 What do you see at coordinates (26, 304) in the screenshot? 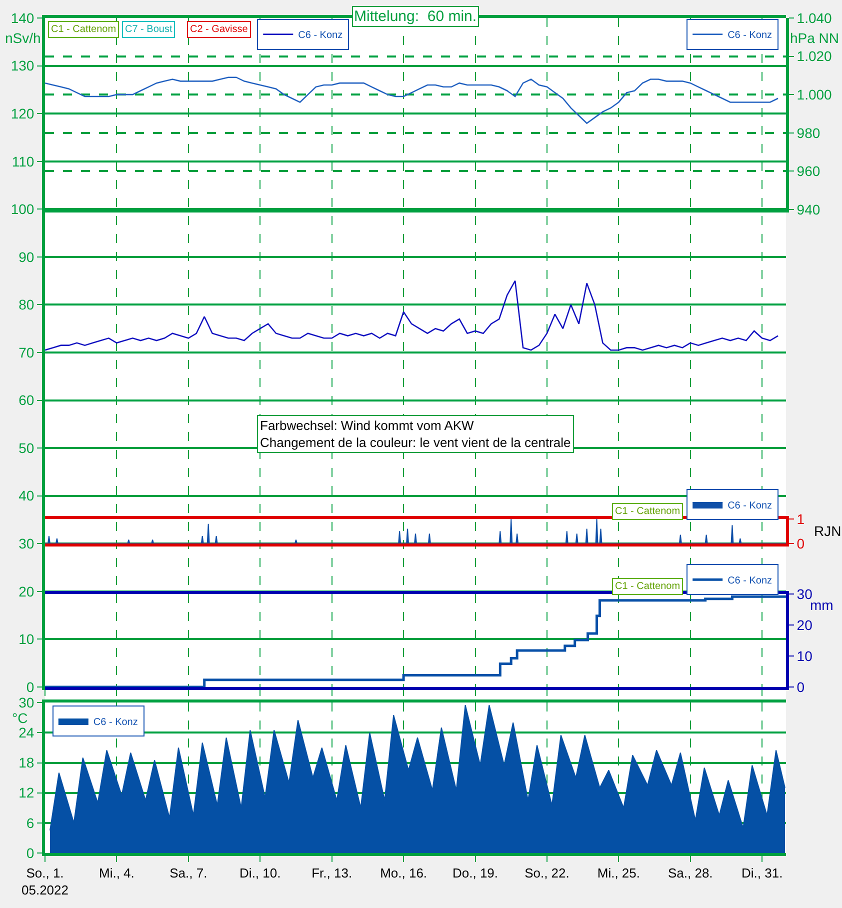
I see `y-tick-label: 80` at bounding box center [26, 304].